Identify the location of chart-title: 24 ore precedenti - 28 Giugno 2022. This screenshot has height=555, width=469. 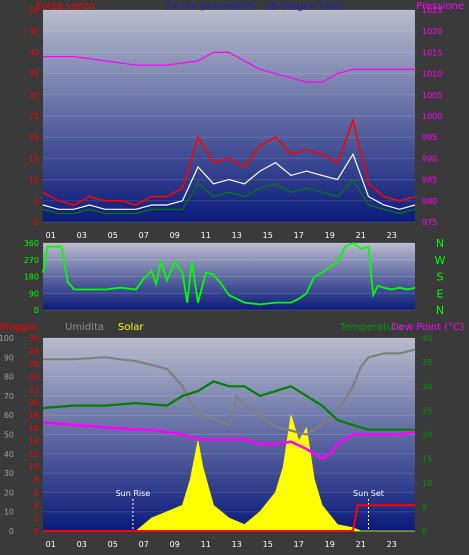
(255, 6).